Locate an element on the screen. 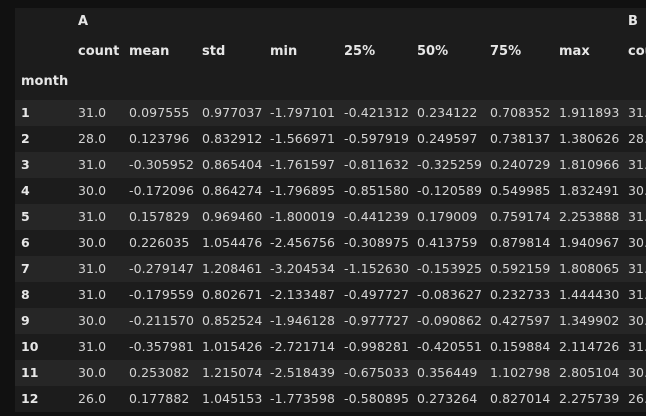 The height and width of the screenshot is (416, 646). table-cell: 1.940967 is located at coordinates (589, 242).